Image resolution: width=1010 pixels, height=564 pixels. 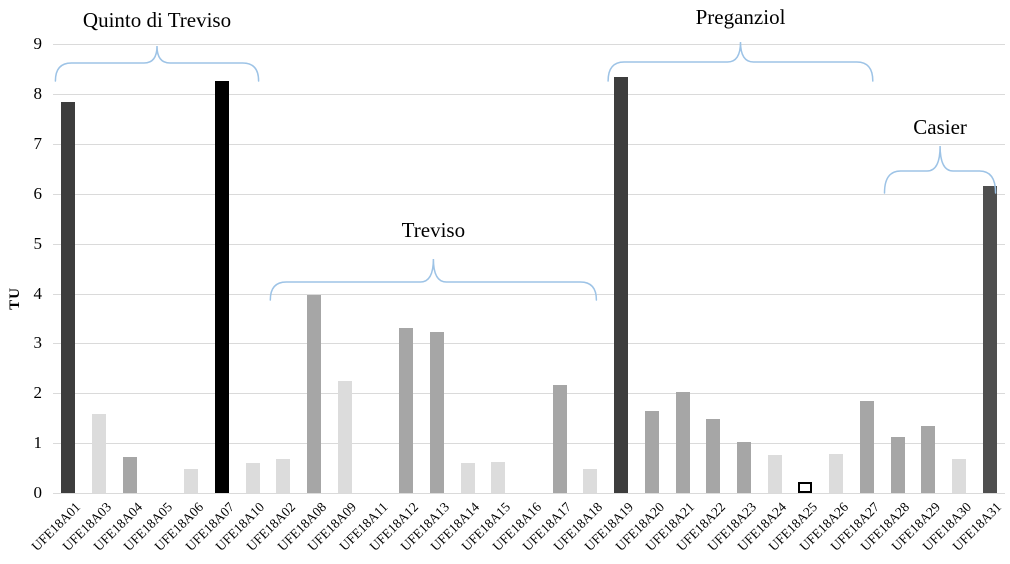 I want to click on group-label: Casier, so click(x=940, y=127).